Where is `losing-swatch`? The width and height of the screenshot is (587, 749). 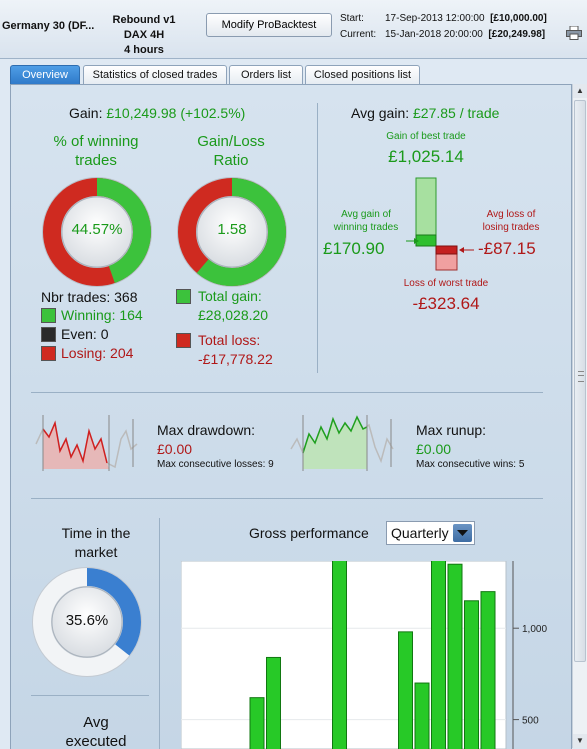
losing-swatch is located at coordinates (48, 353).